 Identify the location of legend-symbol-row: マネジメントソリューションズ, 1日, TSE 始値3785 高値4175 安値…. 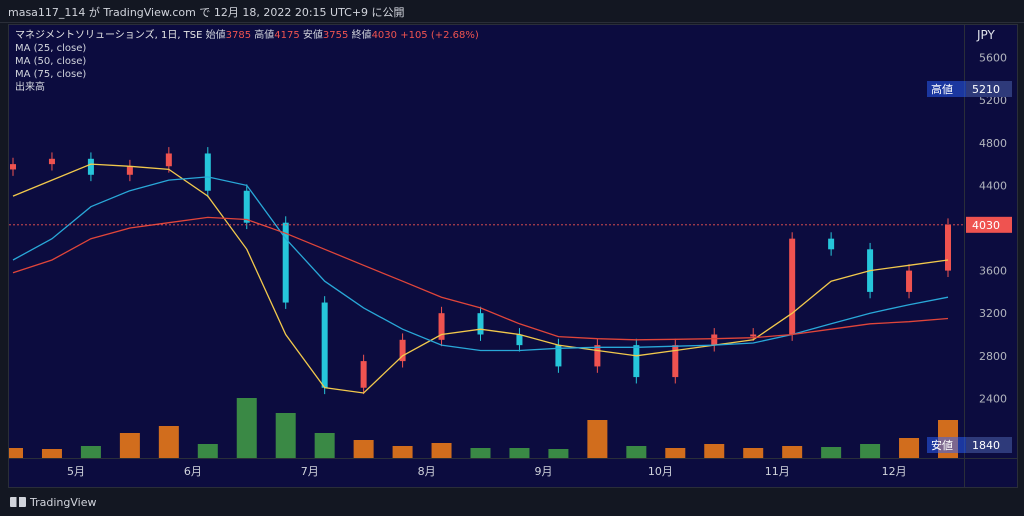
(247, 35).